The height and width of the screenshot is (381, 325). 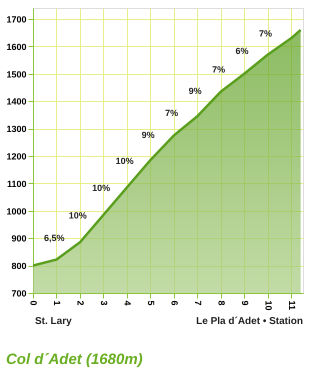 What do you see at coordinates (18, 239) in the screenshot?
I see `y-tick-label: 900` at bounding box center [18, 239].